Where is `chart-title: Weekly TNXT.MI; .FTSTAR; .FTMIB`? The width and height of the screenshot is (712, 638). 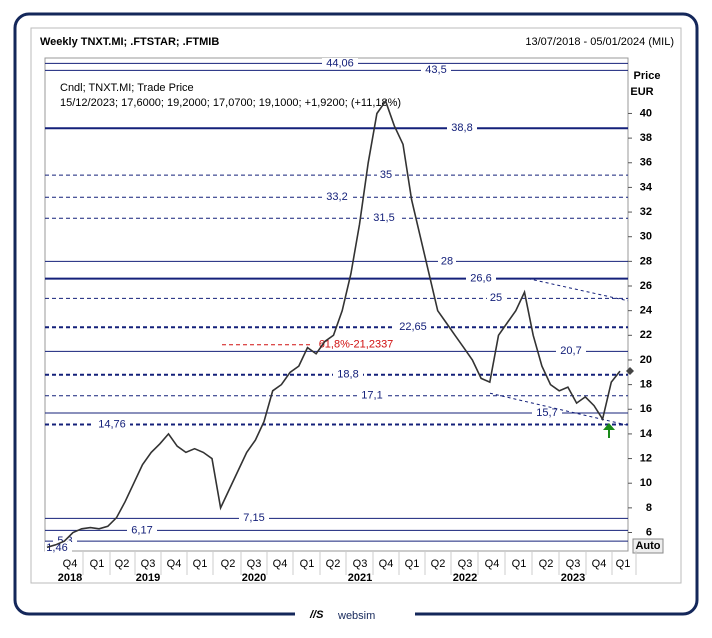
chart-title: Weekly TNXT.MI; .FTSTAR; .FTMIB is located at coordinates (129, 42).